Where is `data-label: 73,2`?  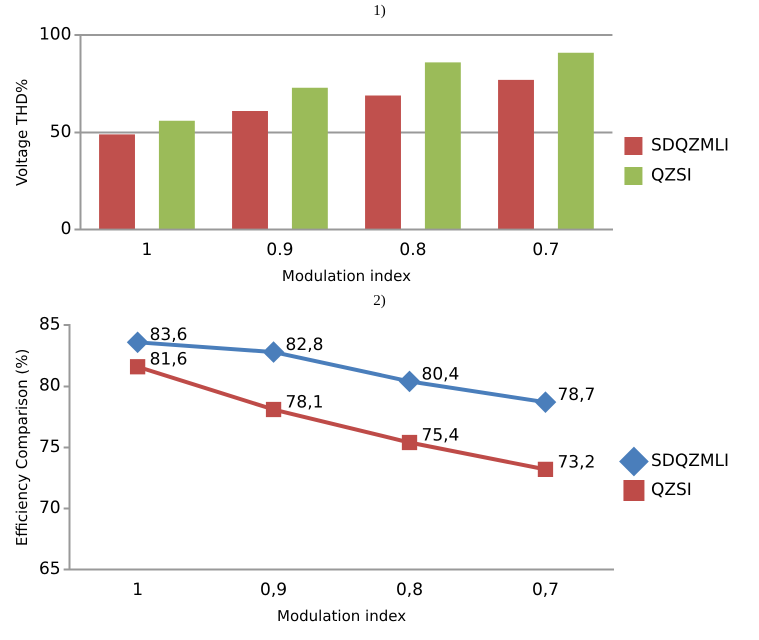
data-label: 73,2 is located at coordinates (576, 462).